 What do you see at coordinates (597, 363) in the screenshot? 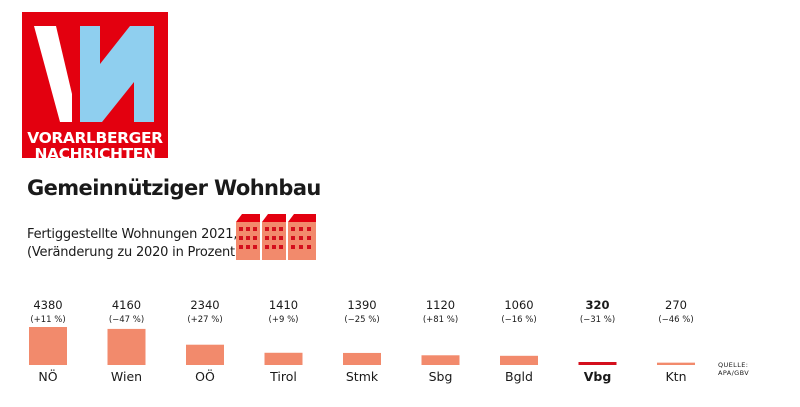
I see `bar-Vbg` at bounding box center [597, 363].